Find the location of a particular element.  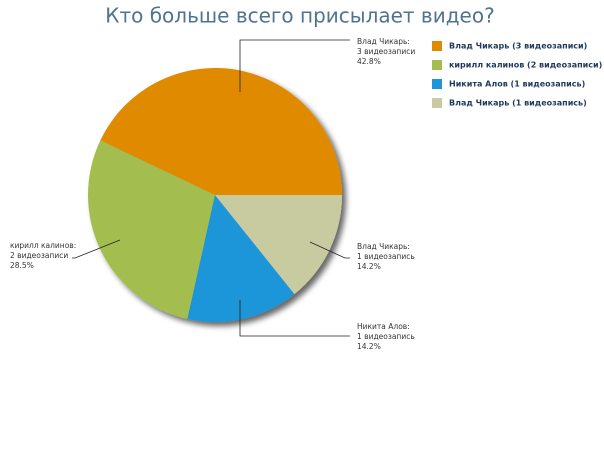

callout-count: 3 видеозаписи is located at coordinates (386, 51).